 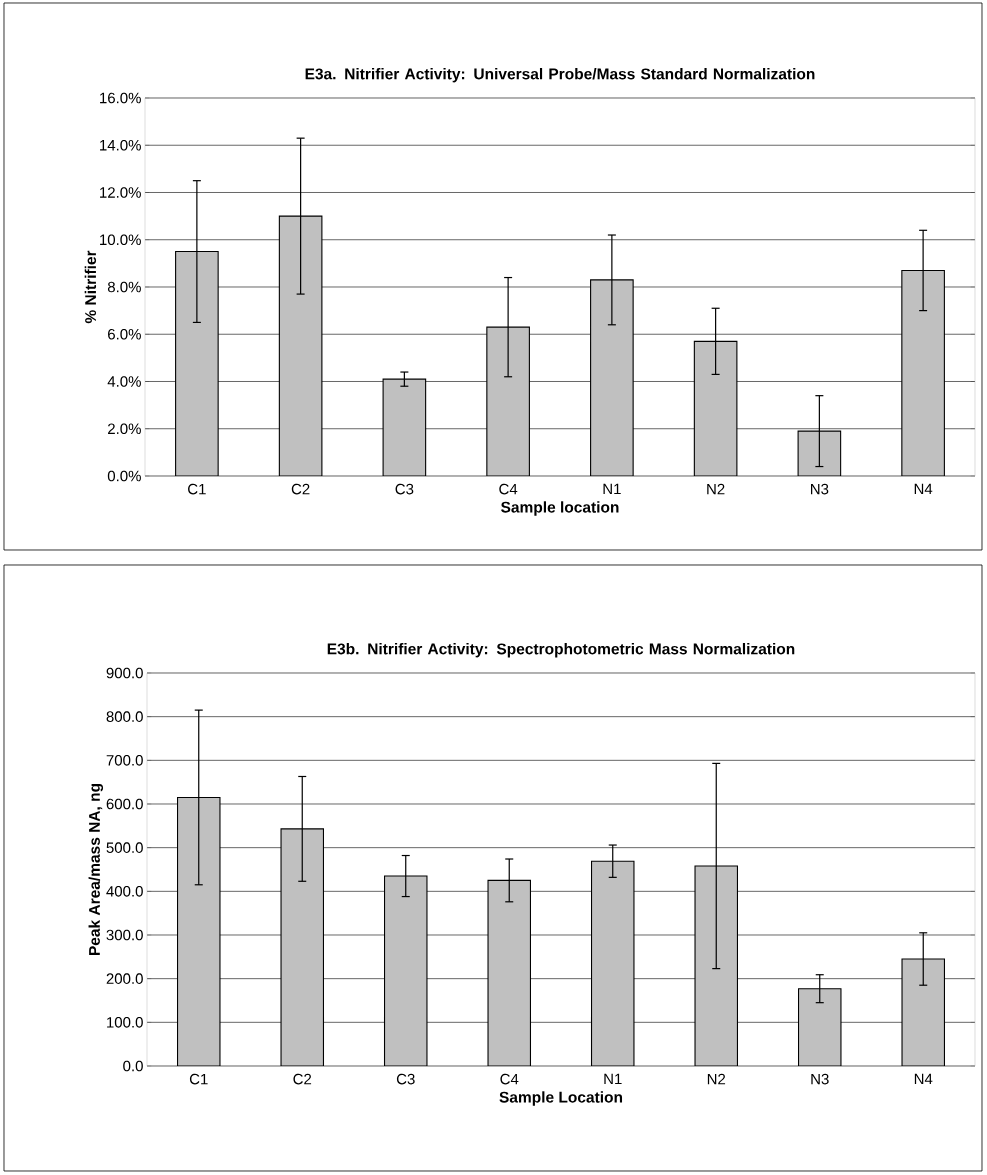 I want to click on y-tick-label: 8.0%, so click(x=124, y=287).